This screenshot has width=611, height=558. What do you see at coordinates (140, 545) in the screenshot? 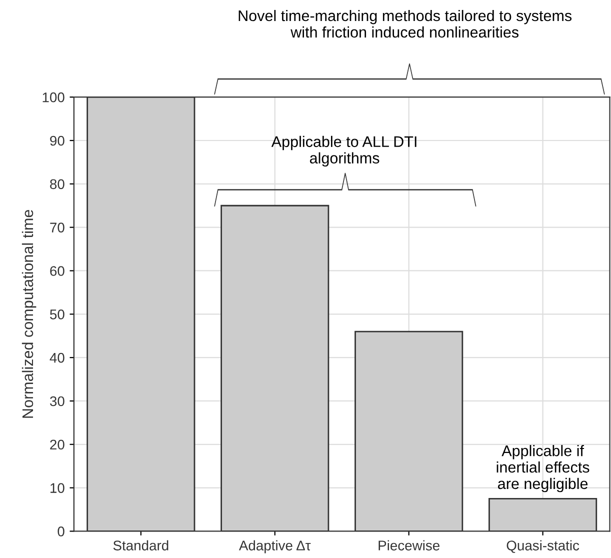
I see `x-tick-label: Standard` at bounding box center [140, 545].